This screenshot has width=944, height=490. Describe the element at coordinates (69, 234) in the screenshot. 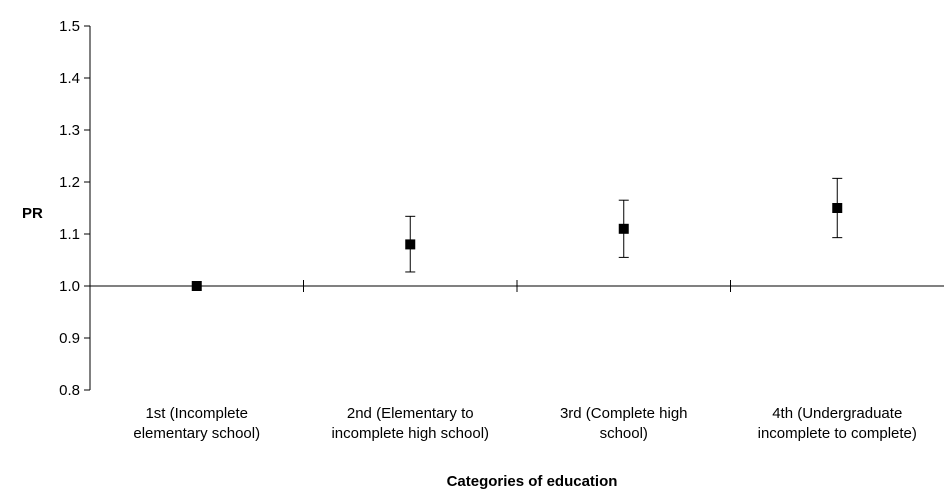

I see `y-tick-label: 1.1` at that location.